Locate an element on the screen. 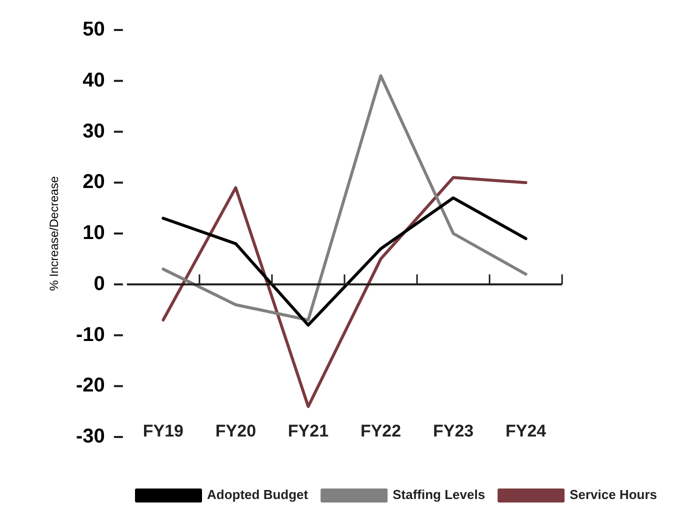 Image resolution: width=689 pixels, height=520 pixels. y-tick-label: 40 is located at coordinates (93, 80).